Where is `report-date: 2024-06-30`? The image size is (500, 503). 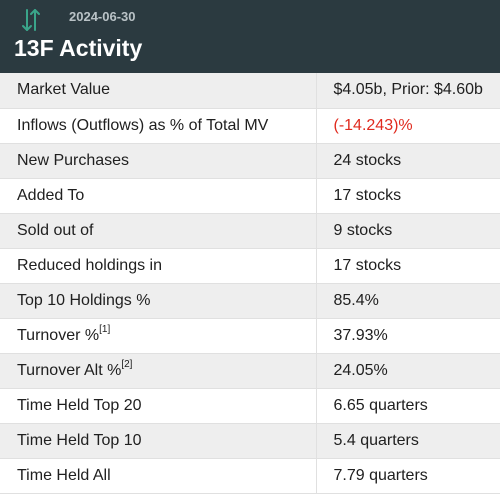
report-date: 2024-06-30 is located at coordinates (102, 16).